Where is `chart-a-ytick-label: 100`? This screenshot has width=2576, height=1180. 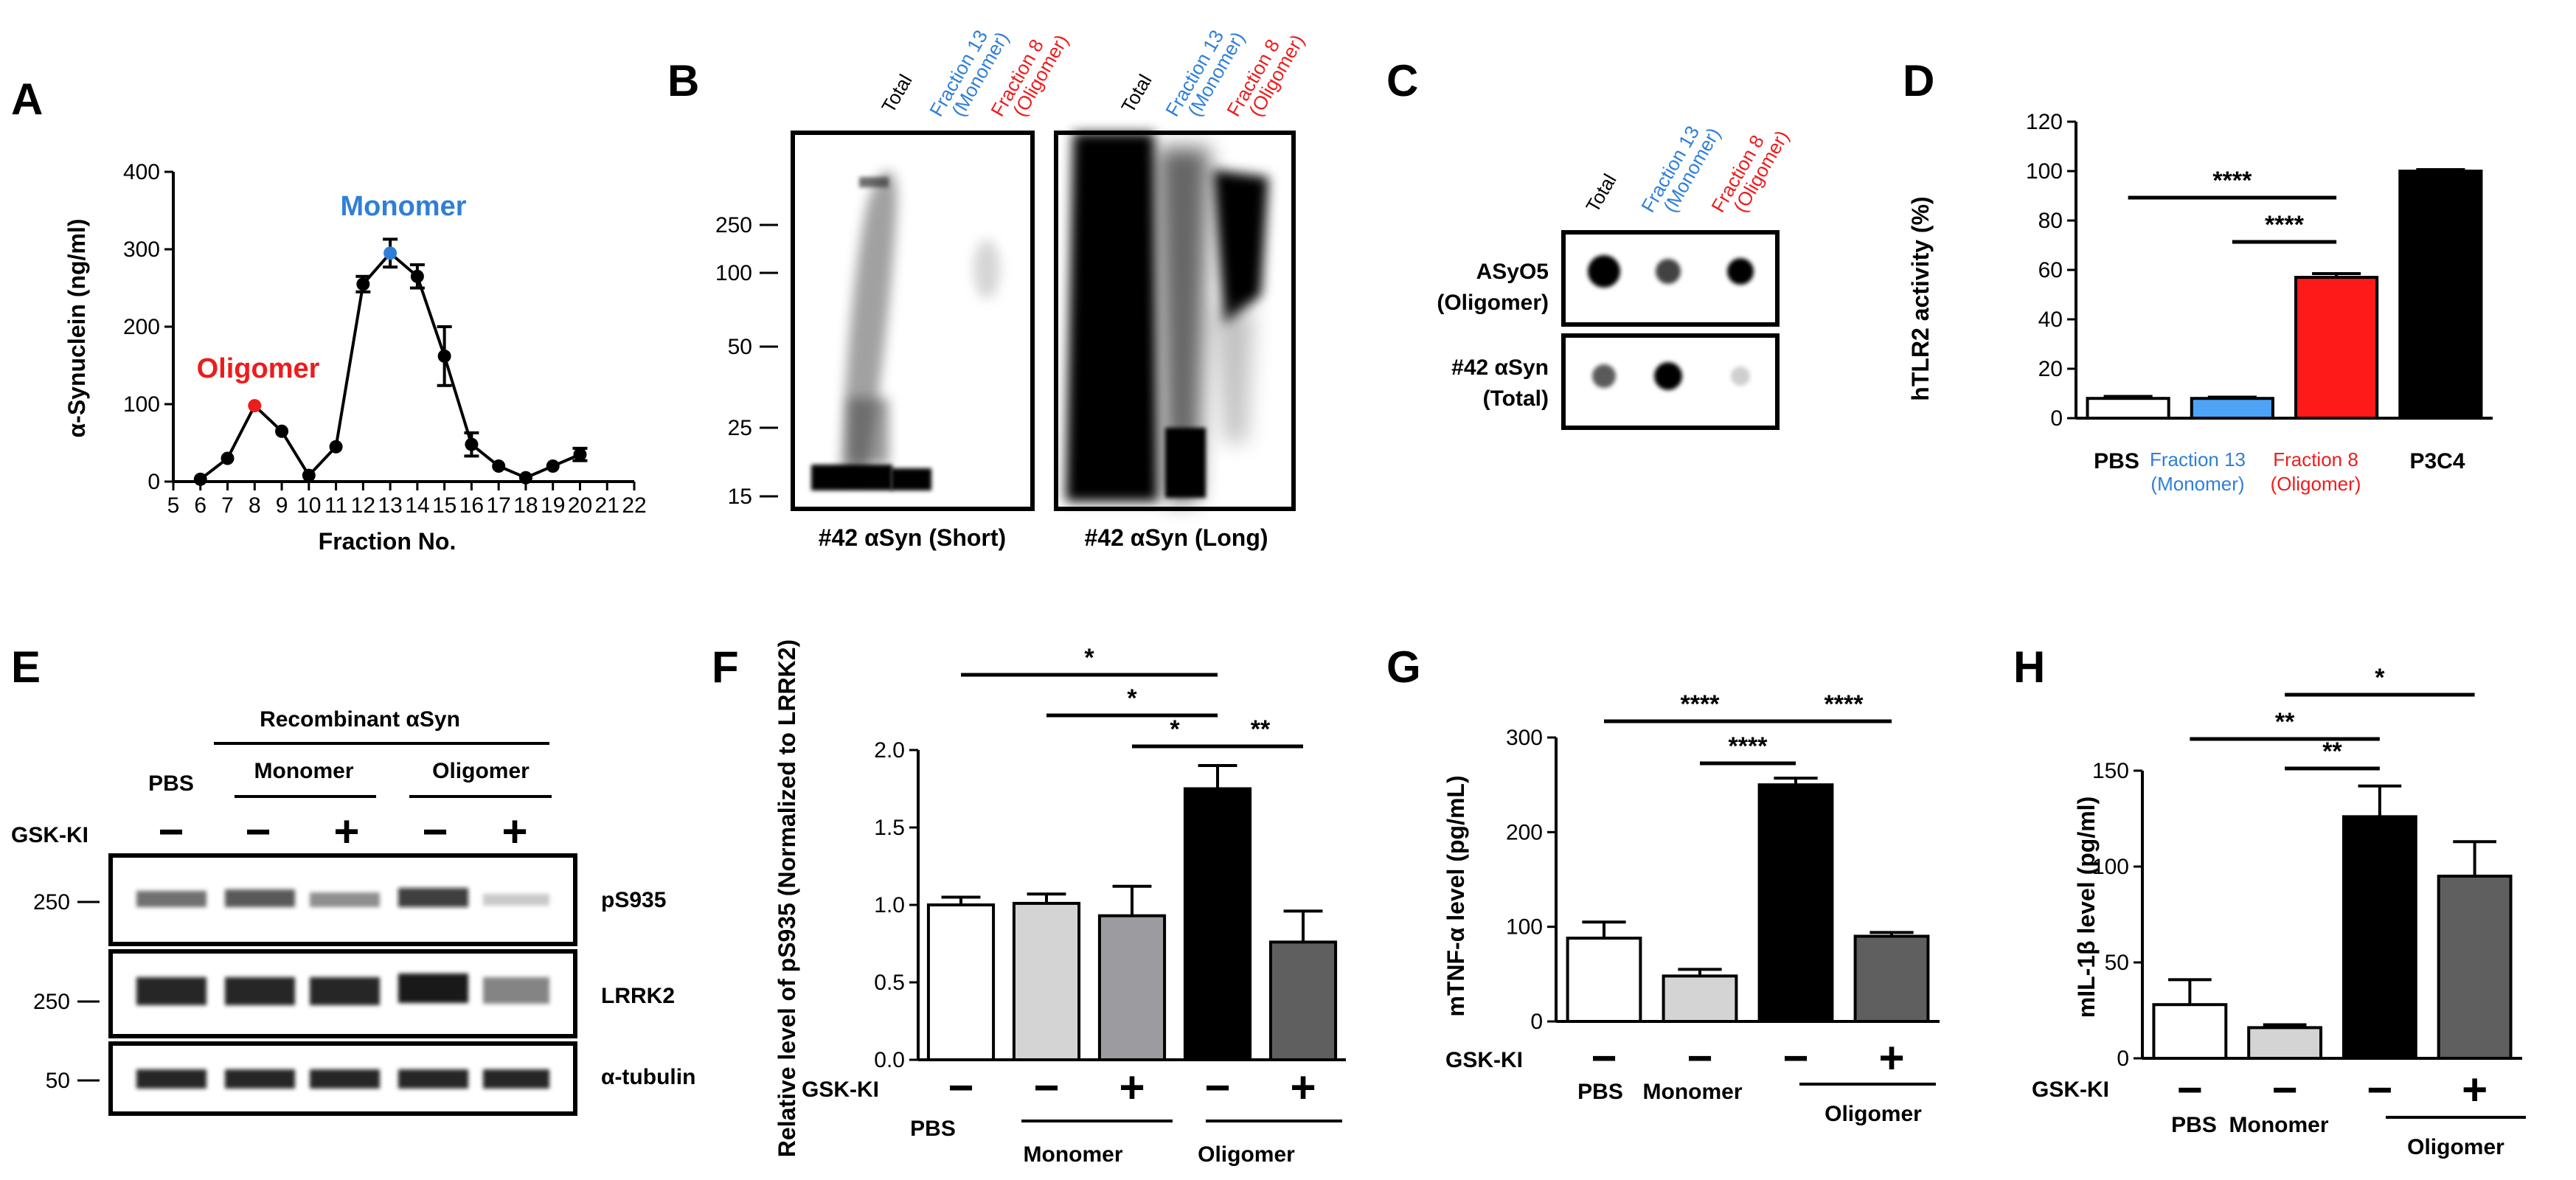 chart-a-ytick-label: 100 is located at coordinates (141, 404).